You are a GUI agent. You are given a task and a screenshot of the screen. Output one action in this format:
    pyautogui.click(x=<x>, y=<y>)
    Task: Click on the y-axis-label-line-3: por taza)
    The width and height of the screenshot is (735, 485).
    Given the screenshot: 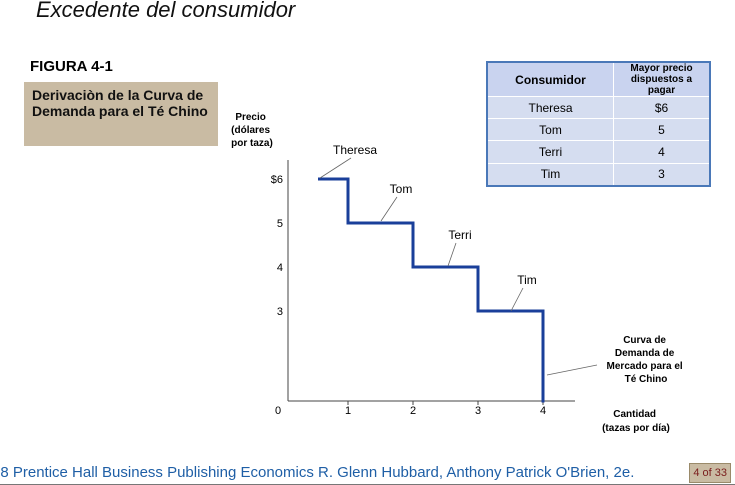 What is the action you would take?
    pyautogui.click(x=252, y=143)
    